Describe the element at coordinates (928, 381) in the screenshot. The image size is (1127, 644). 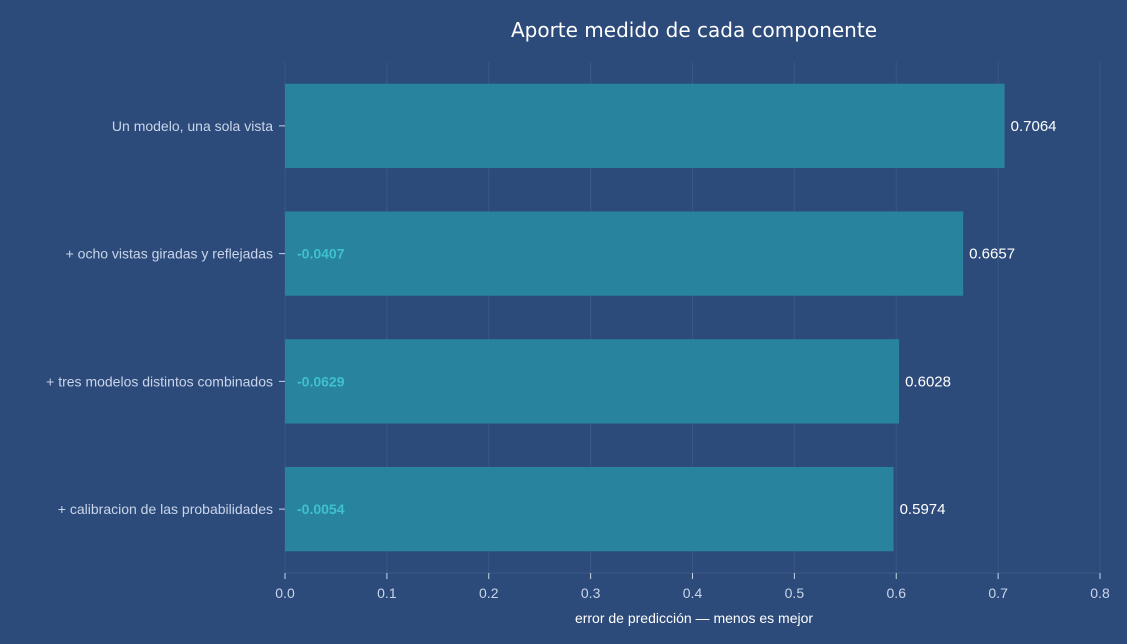
I see `value-label: 0.6028` at that location.